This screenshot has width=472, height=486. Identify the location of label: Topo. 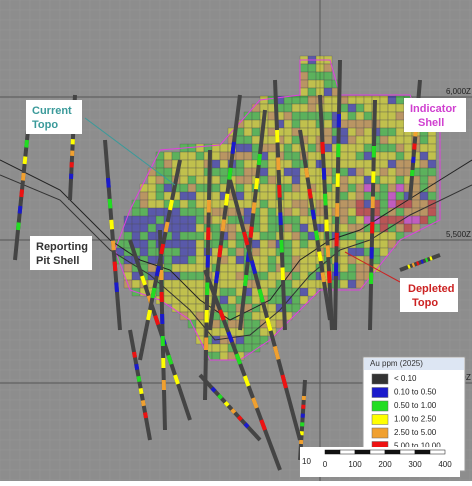
(45, 125).